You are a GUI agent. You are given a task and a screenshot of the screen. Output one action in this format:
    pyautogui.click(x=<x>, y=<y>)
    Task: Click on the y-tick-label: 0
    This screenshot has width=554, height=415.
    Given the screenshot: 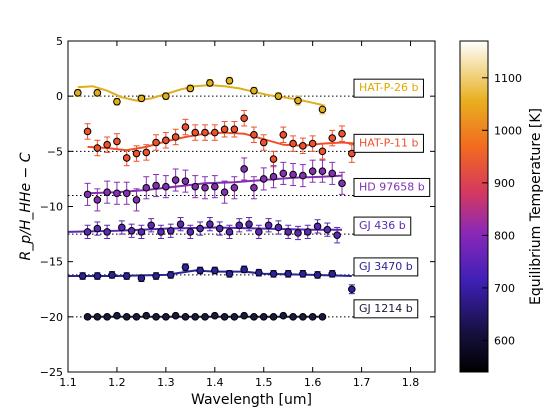 What is the action you would take?
    pyautogui.click(x=59, y=96)
    